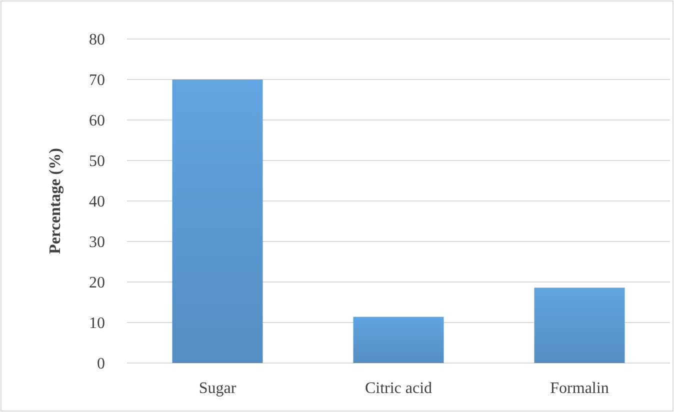 Image resolution: width=674 pixels, height=412 pixels. I want to click on y-tick-label: 50, so click(97, 161).